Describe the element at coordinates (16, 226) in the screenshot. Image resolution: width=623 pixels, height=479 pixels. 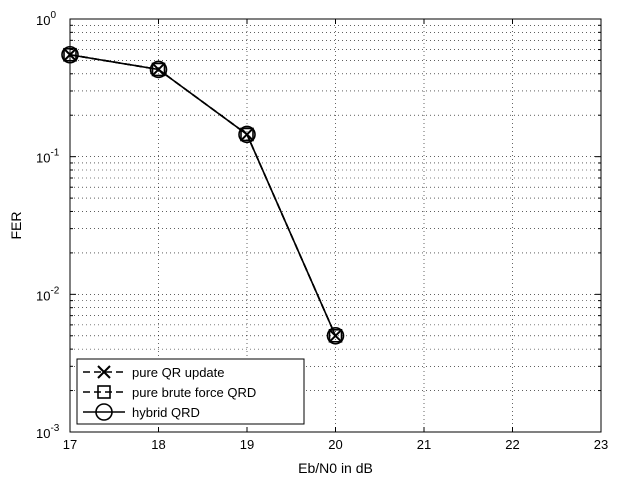
I see `y-axis-label: FER` at that location.